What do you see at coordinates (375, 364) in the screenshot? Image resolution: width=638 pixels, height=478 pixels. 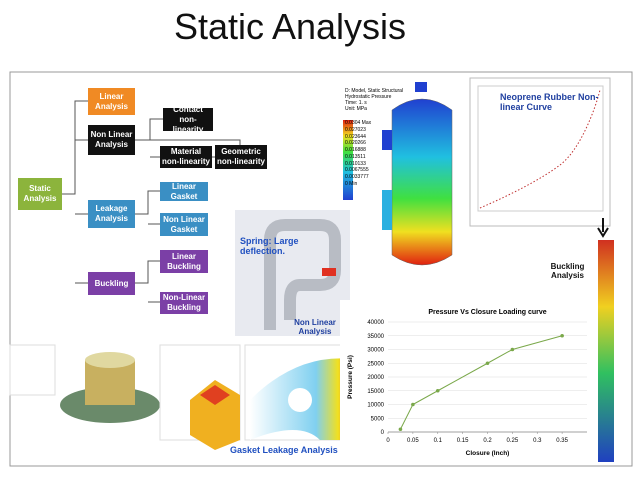 I see `y-tick-label: 25000` at bounding box center [375, 364].